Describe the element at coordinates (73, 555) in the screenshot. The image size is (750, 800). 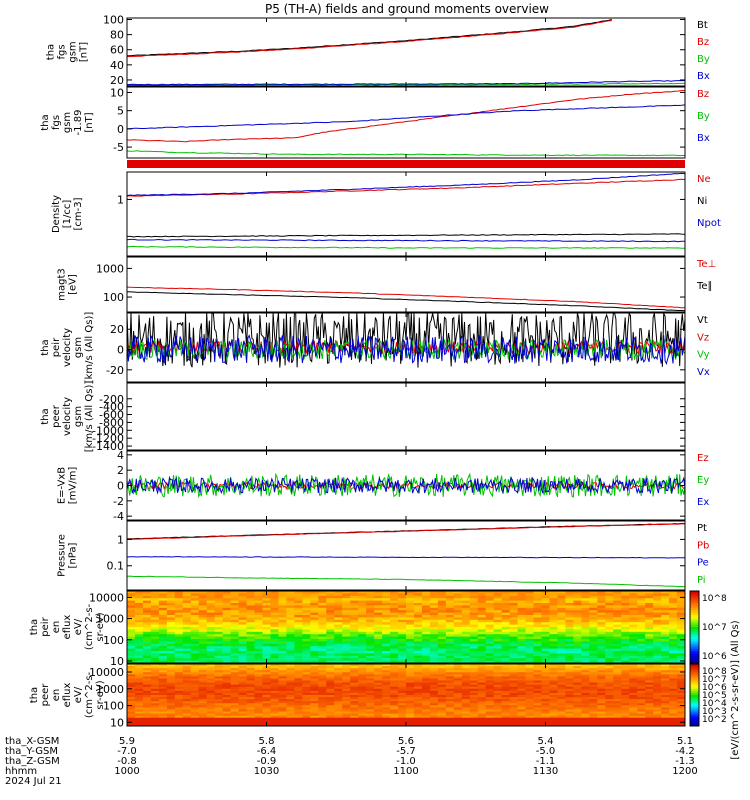
I see `y-axis-label: [nPa]` at that location.